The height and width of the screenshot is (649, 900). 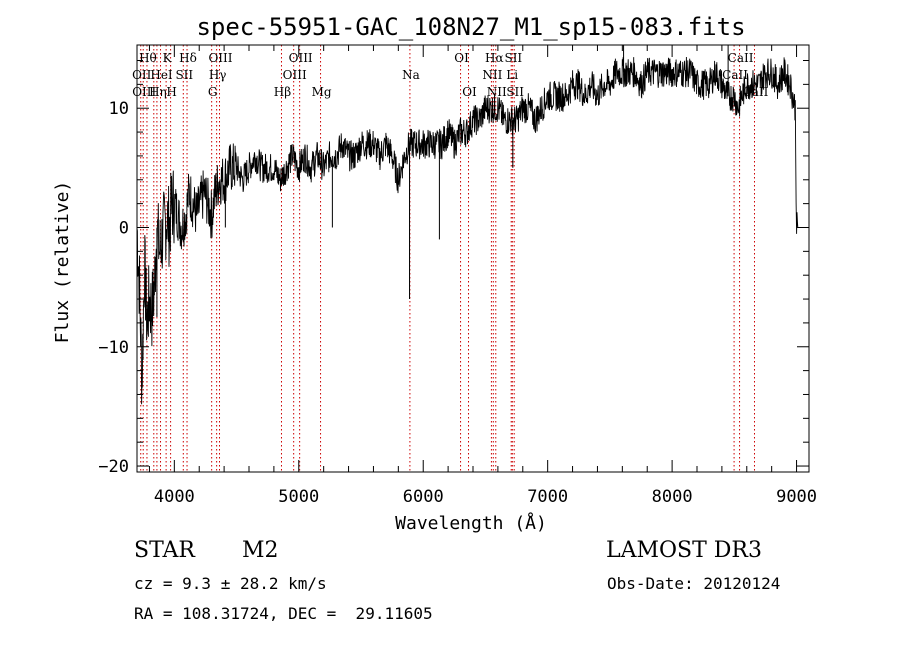 I want to click on y-axis-label: Flux (relative), so click(x=62, y=262).